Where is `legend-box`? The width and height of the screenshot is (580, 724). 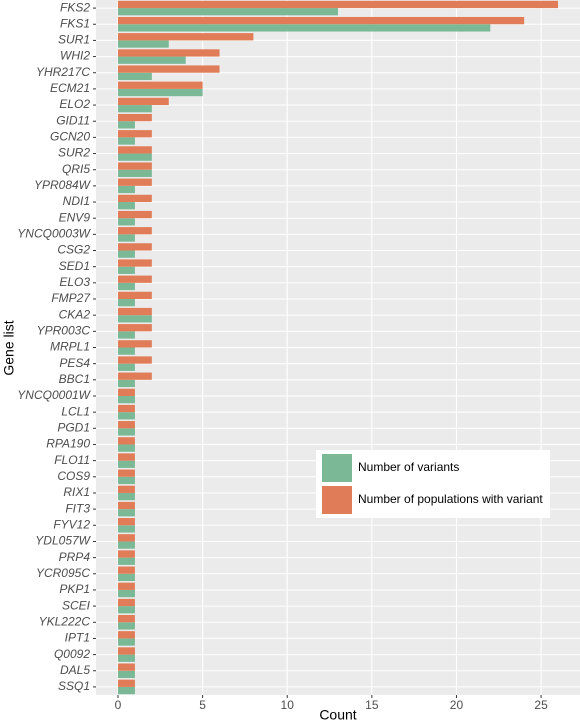 legend-box is located at coordinates (433, 484).